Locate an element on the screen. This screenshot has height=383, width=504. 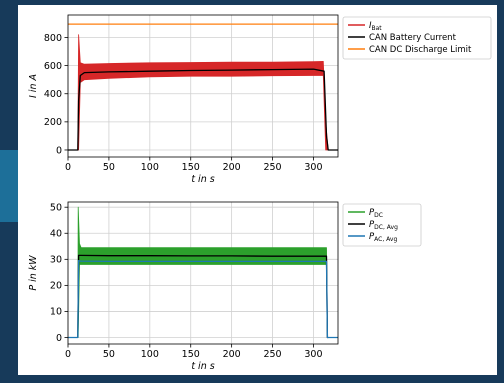
legend-subscript: DC, Avg is located at coordinates (386, 227).